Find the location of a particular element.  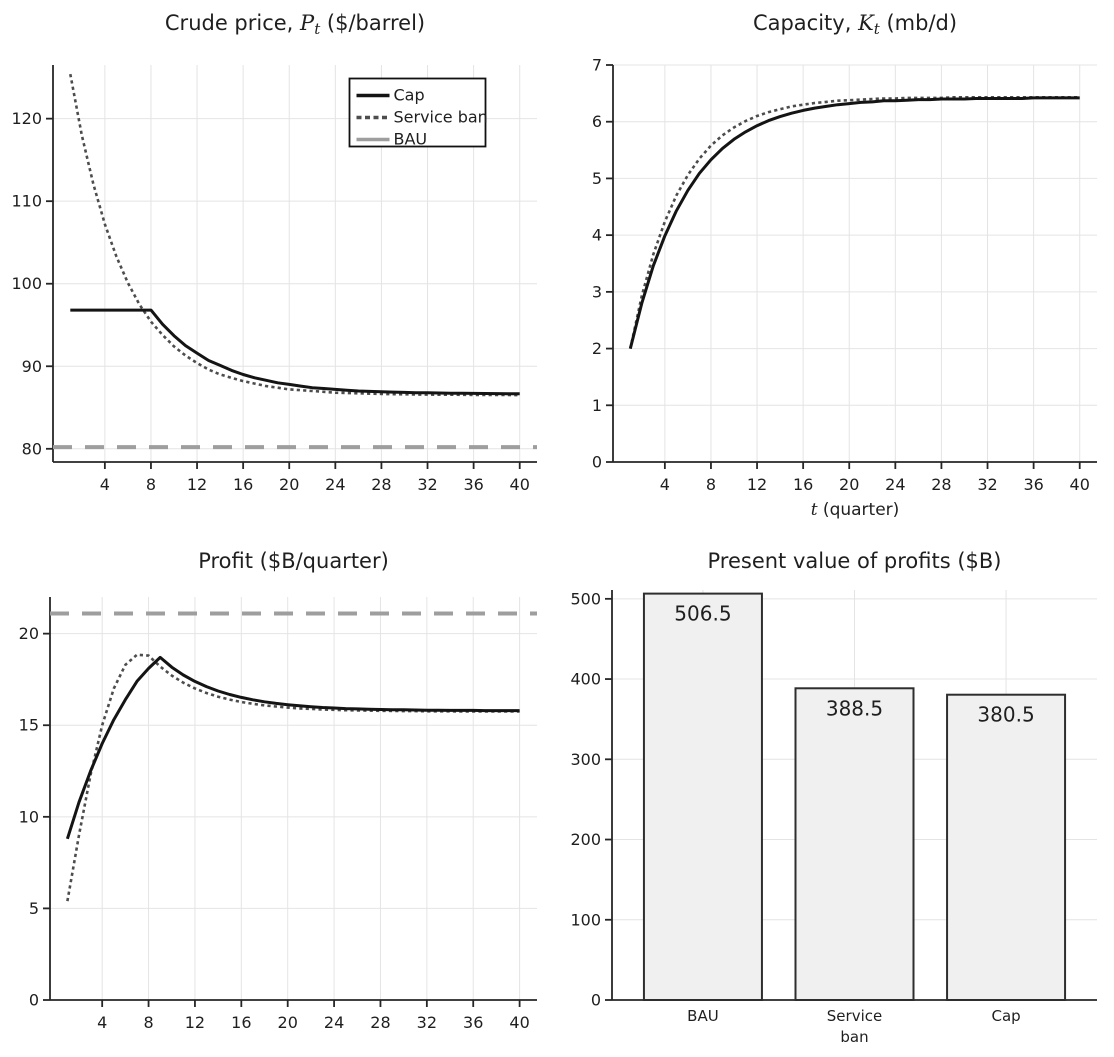

y-tick-label: 2 is located at coordinates (597, 348).